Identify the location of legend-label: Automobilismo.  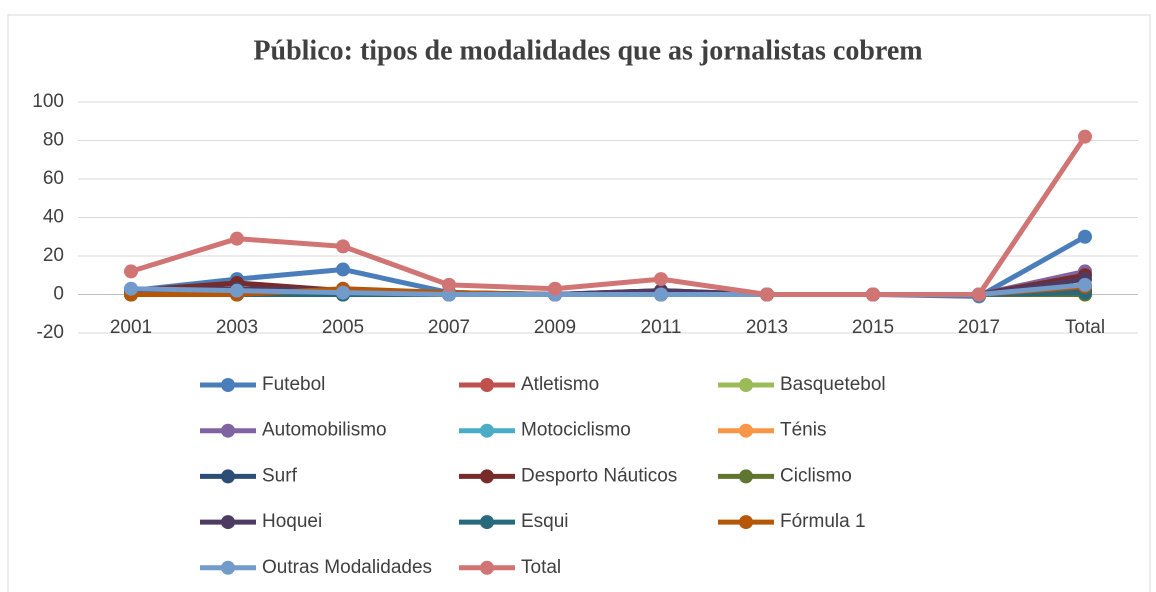
(324, 430).